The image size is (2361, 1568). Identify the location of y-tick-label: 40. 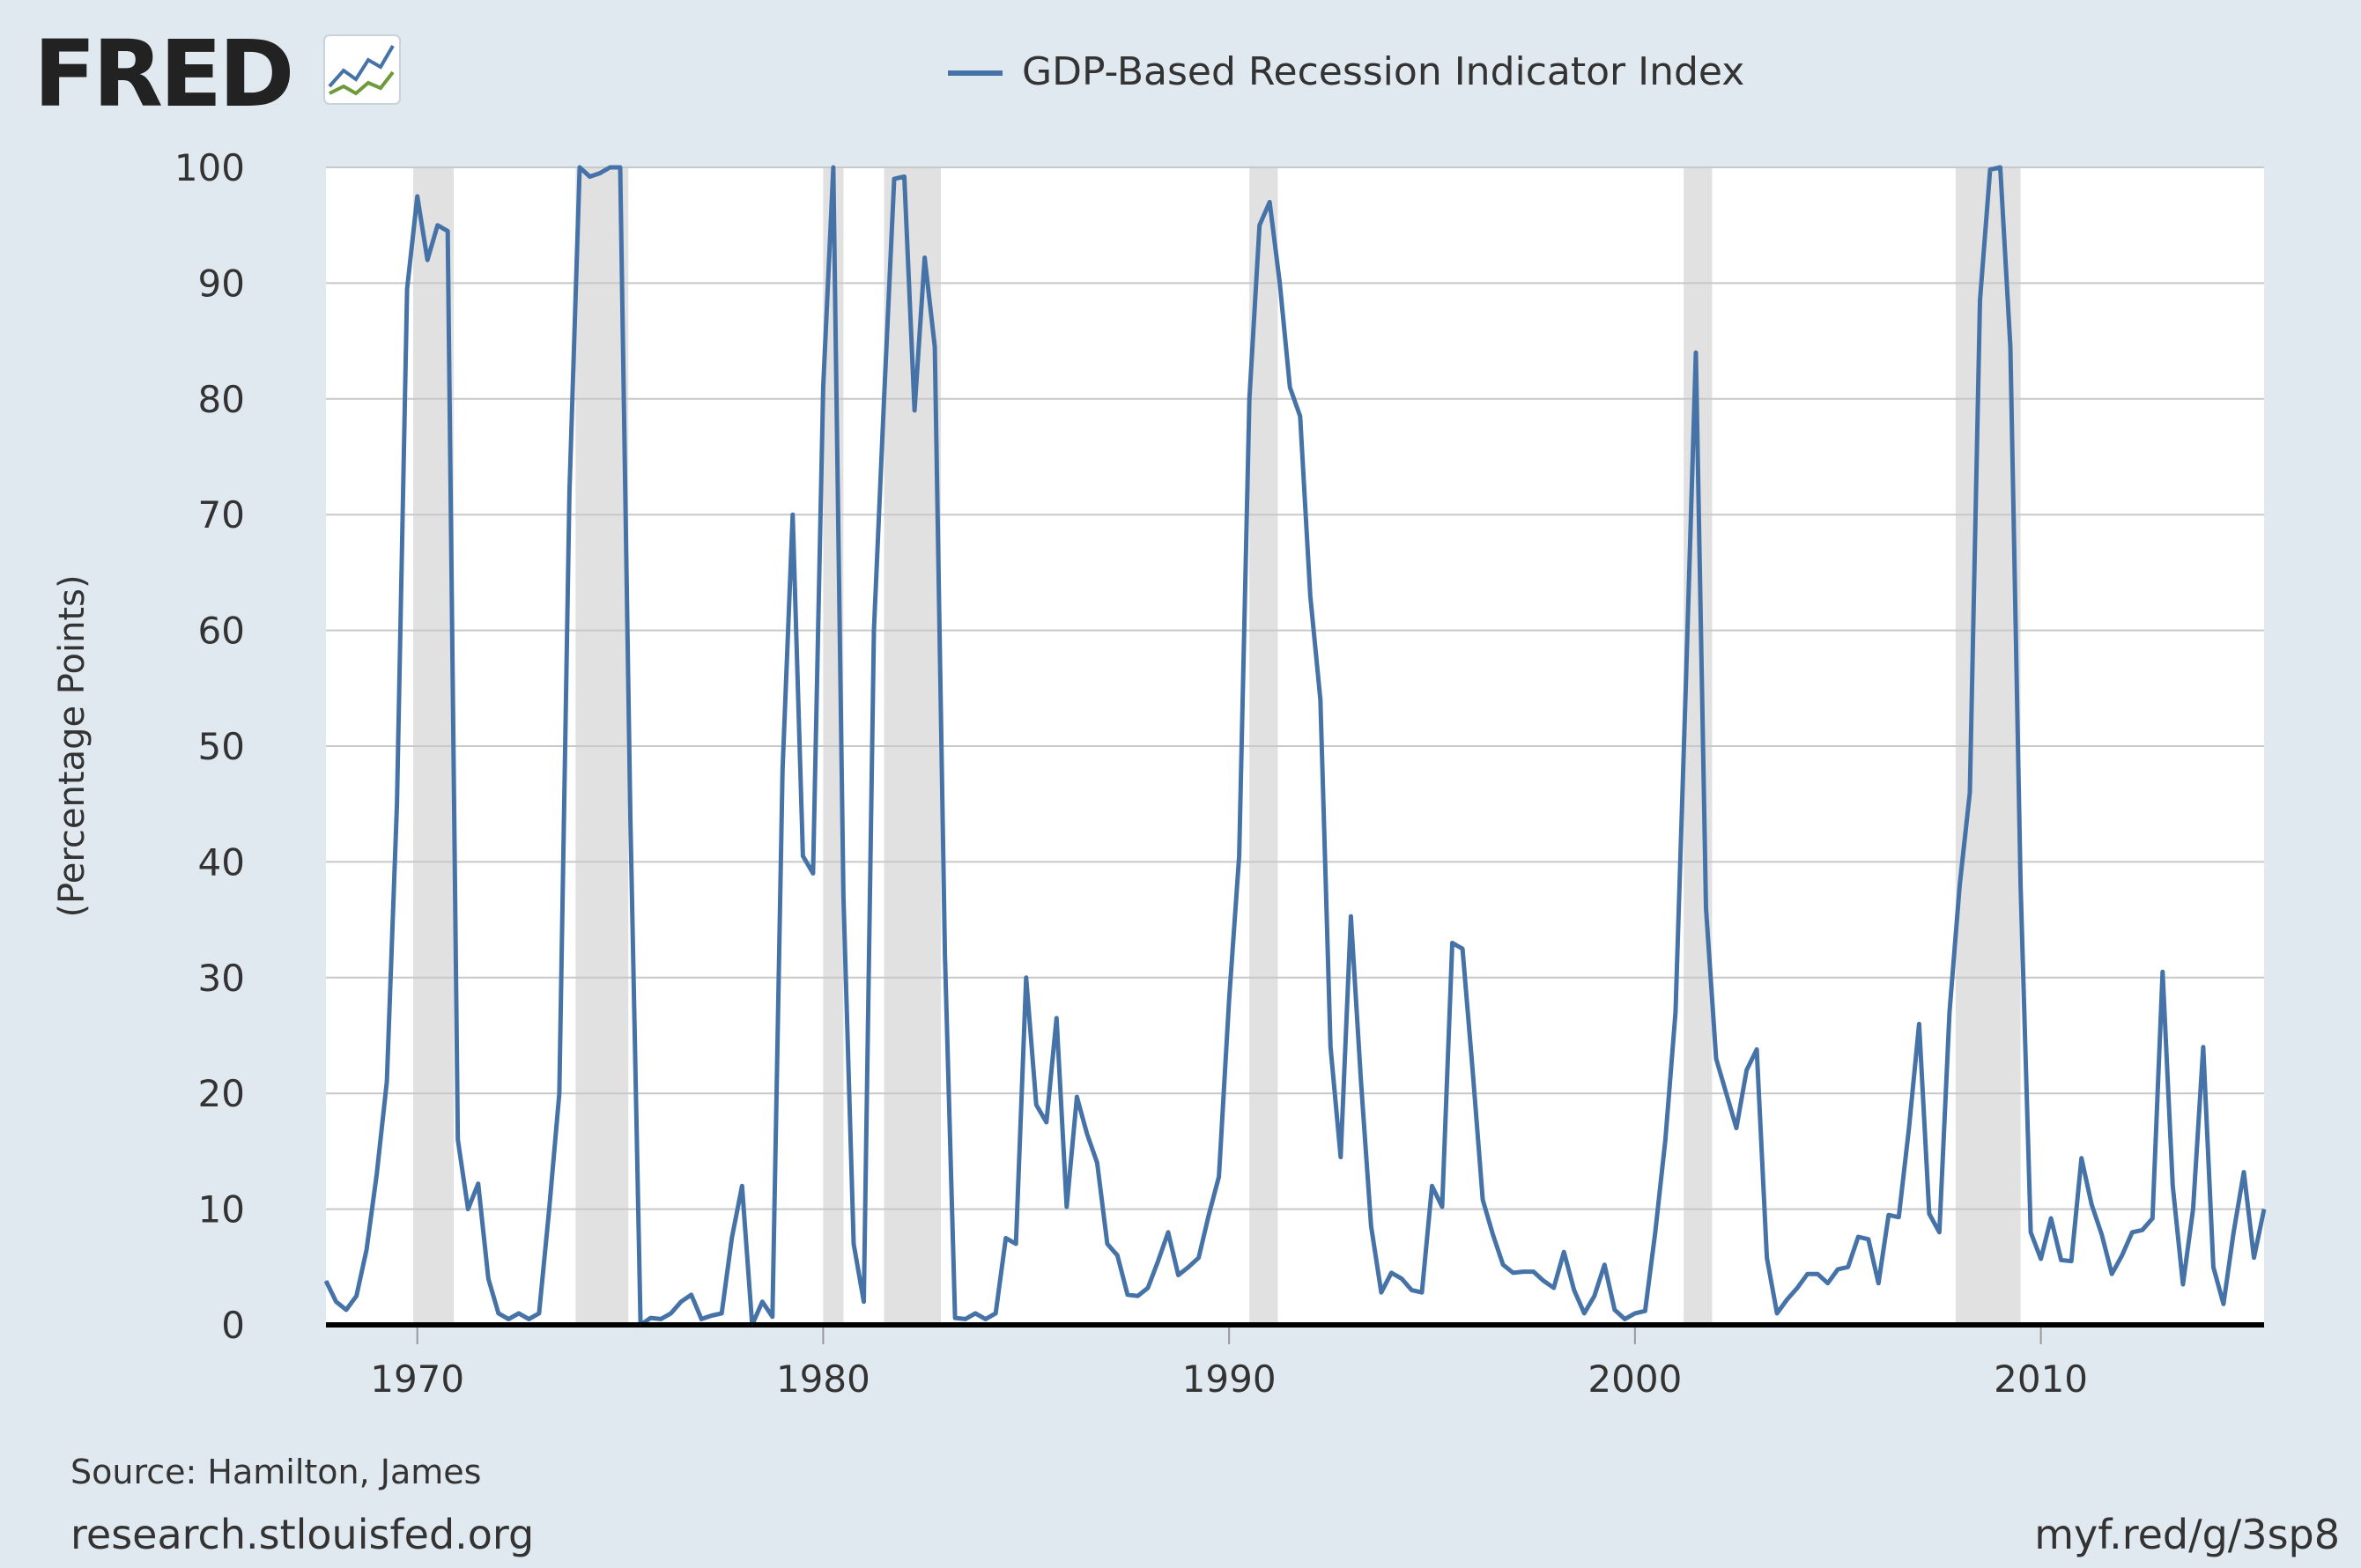
(221, 862).